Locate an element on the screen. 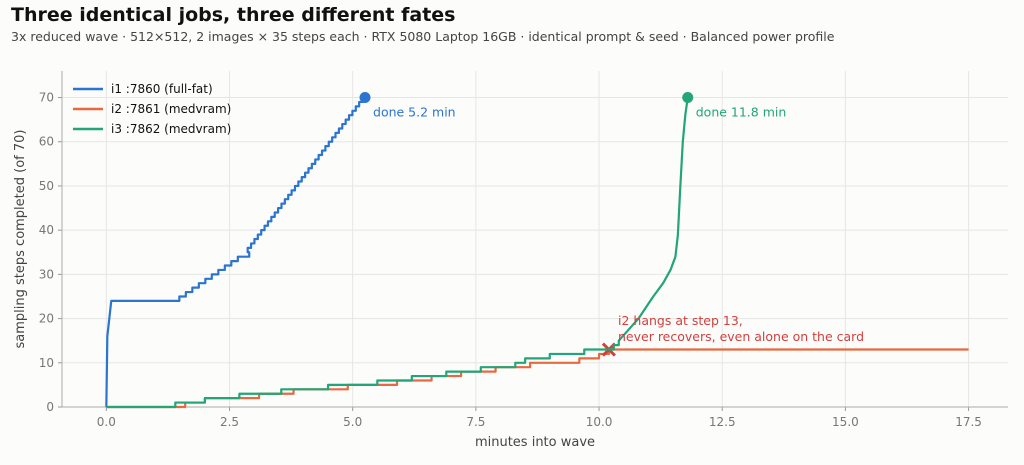 The width and height of the screenshot is (1024, 465). y-tick-label: 20 is located at coordinates (46, 319).